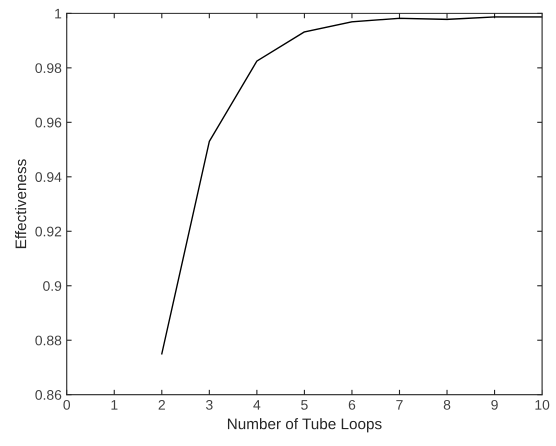  Describe the element at coordinates (66, 405) in the screenshot. I see `x-tick-label: 0` at that location.